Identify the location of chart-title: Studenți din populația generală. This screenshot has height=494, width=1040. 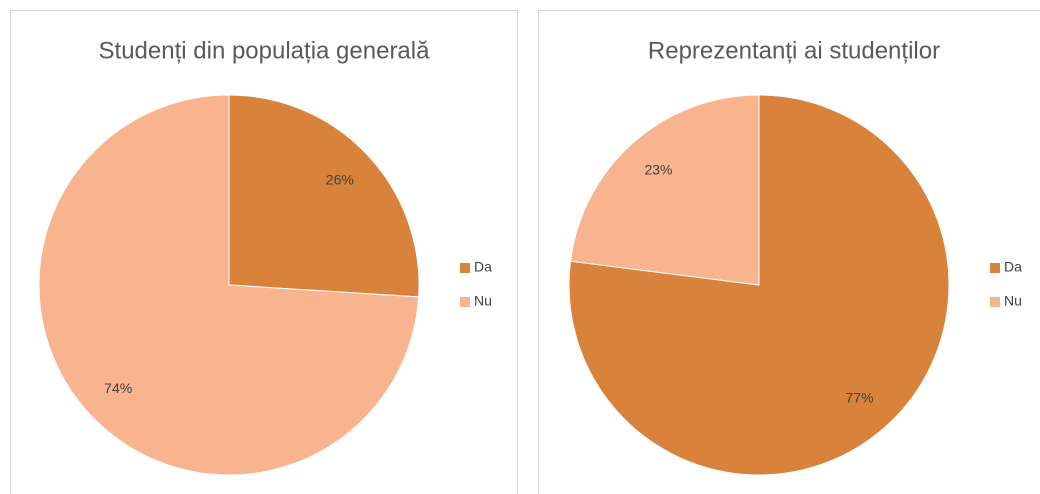
(265, 50).